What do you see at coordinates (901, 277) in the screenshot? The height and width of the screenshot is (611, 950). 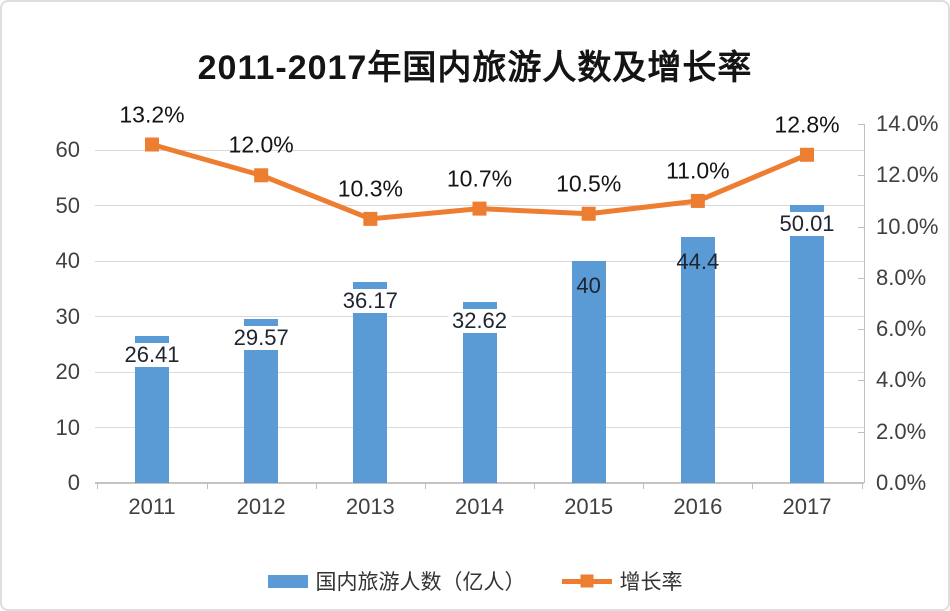 I see `right-axis-tick-label: 8.0%` at bounding box center [901, 277].